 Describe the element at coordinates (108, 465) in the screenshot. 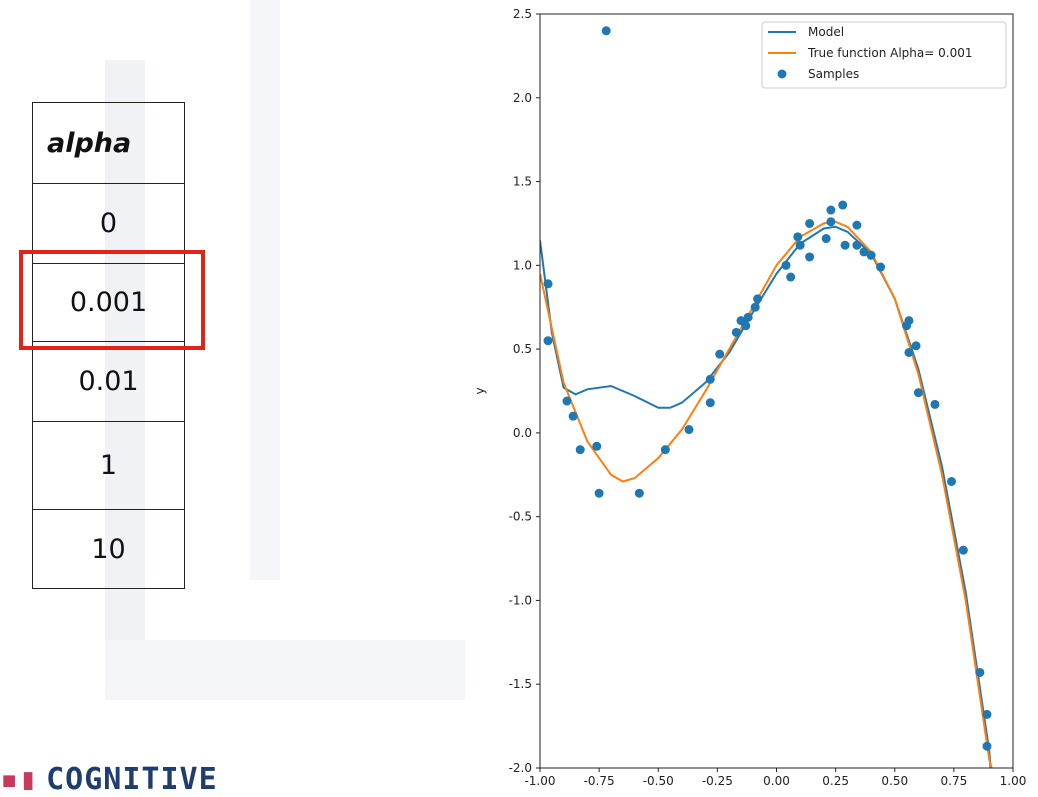

I see `table-cell: 1` at that location.